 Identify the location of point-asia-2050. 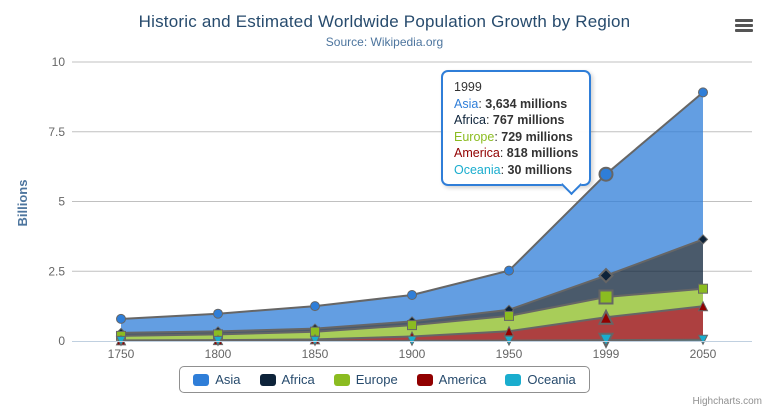
(703, 92).